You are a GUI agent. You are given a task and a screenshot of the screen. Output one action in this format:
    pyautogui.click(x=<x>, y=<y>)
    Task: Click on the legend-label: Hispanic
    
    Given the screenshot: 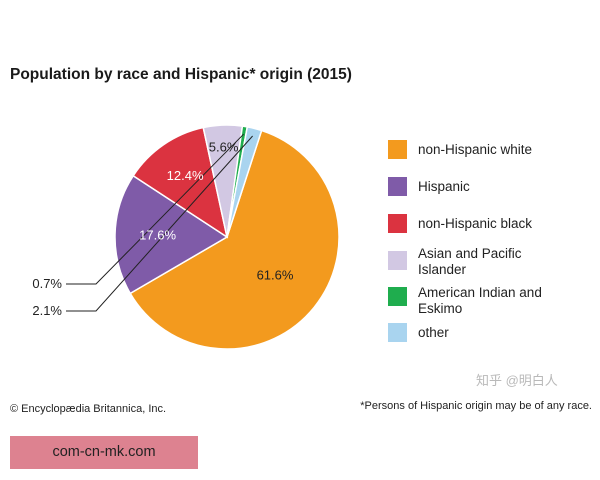 What is the action you would take?
    pyautogui.click(x=444, y=186)
    